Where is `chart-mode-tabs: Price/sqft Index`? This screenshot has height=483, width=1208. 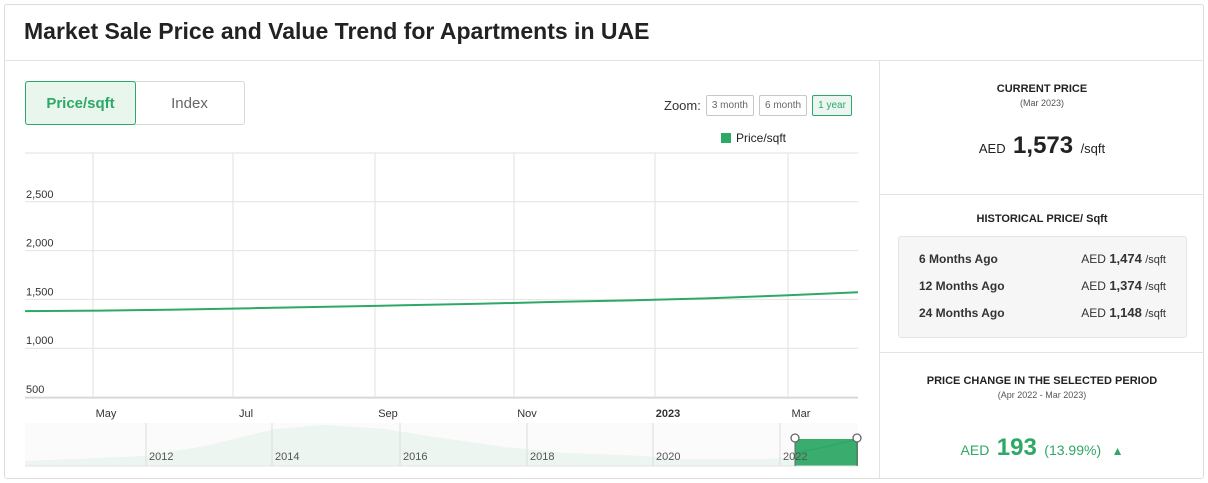 chart-mode-tabs: Price/sqft Index is located at coordinates (135, 103).